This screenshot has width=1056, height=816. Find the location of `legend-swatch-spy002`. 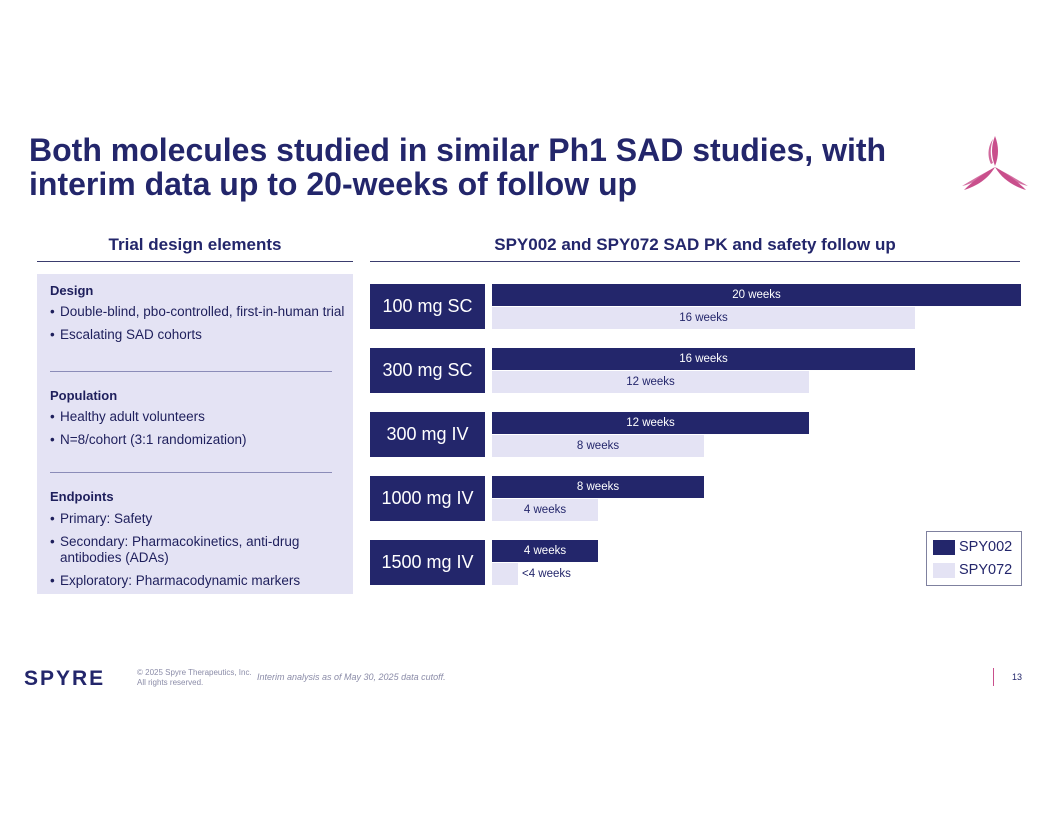

legend-swatch-spy002 is located at coordinates (944, 547).